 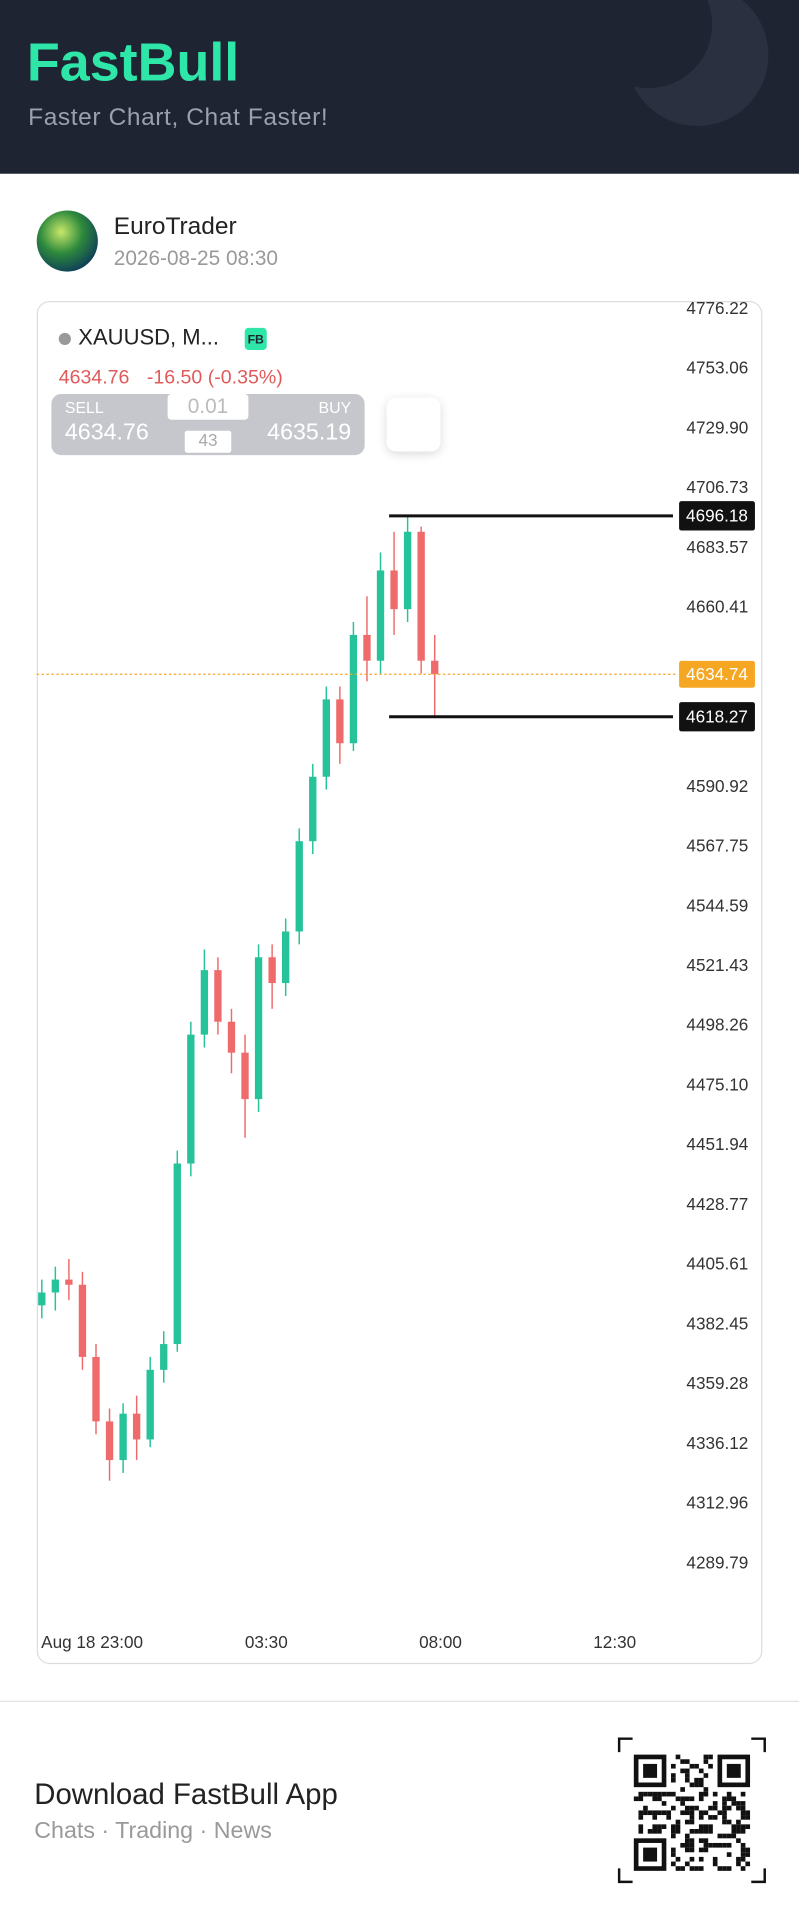 What do you see at coordinates (92, 1642) in the screenshot?
I see `x-tick-label: Aug 18 23:00` at bounding box center [92, 1642].